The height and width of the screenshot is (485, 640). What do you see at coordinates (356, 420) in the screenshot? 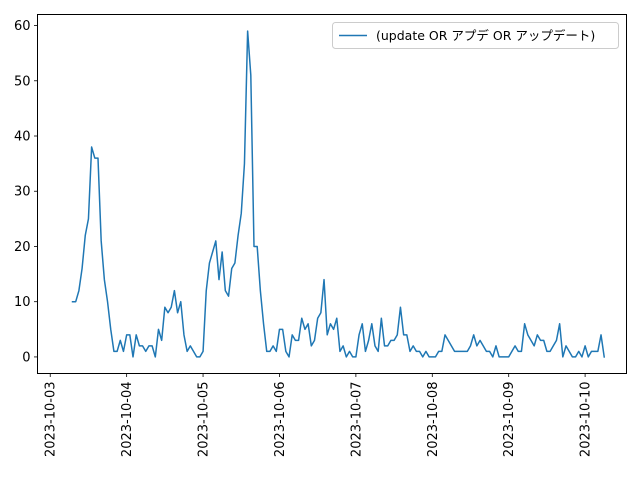
I see `x-tick-label: 2023-10-07` at bounding box center [356, 420].